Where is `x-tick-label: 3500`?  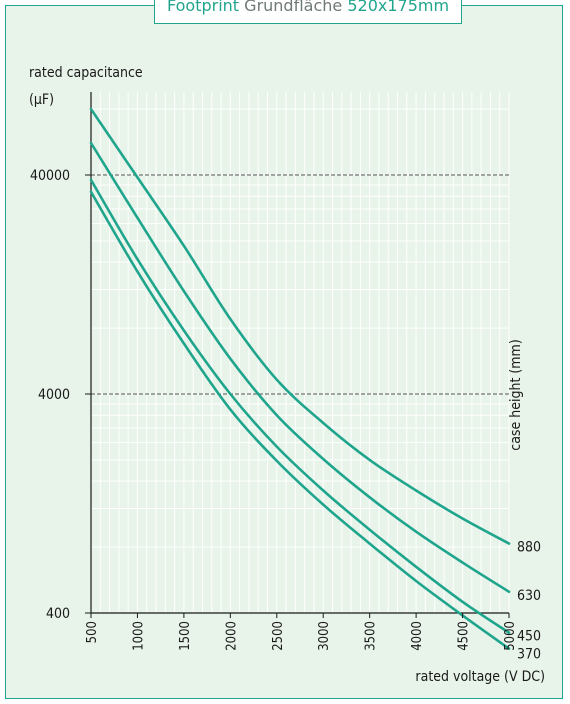 x-tick-label: 3500 is located at coordinates (371, 636).